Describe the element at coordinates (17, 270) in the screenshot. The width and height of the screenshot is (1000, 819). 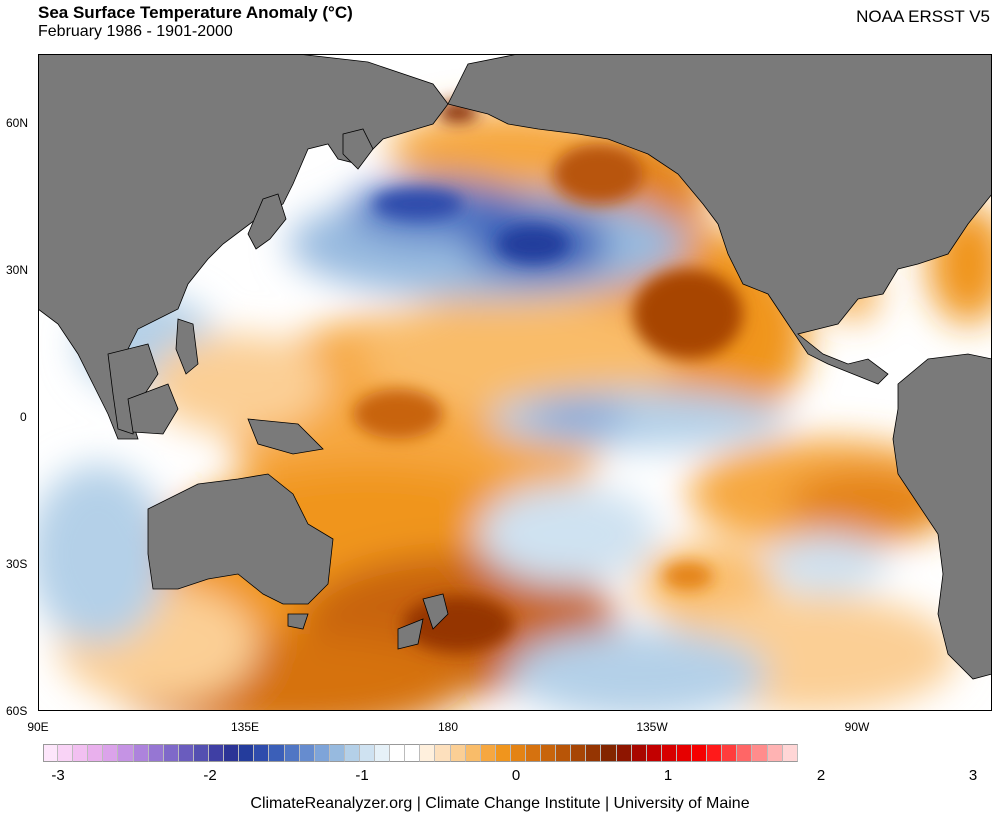
I see `y-tick-30n: 30N` at that location.